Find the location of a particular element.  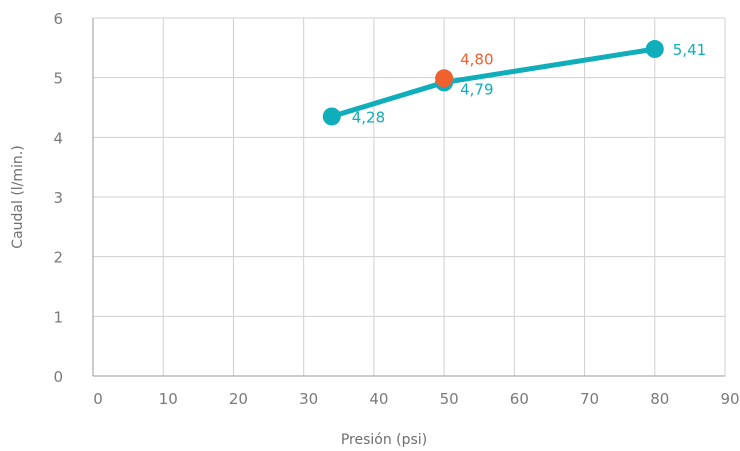

data-label: 4,80 is located at coordinates (476, 59).